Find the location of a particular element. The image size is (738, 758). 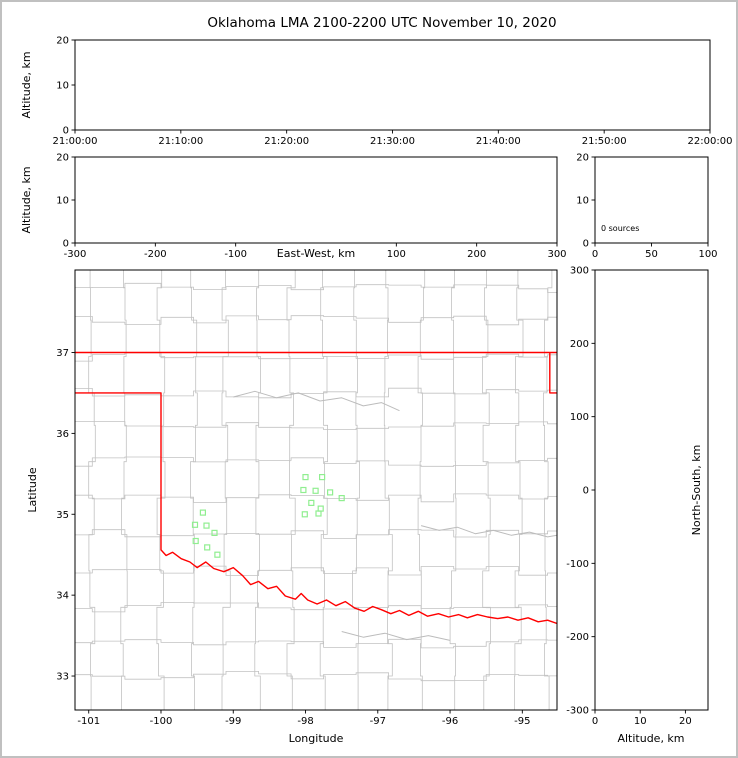

tick-label: -96 is located at coordinates (450, 721).